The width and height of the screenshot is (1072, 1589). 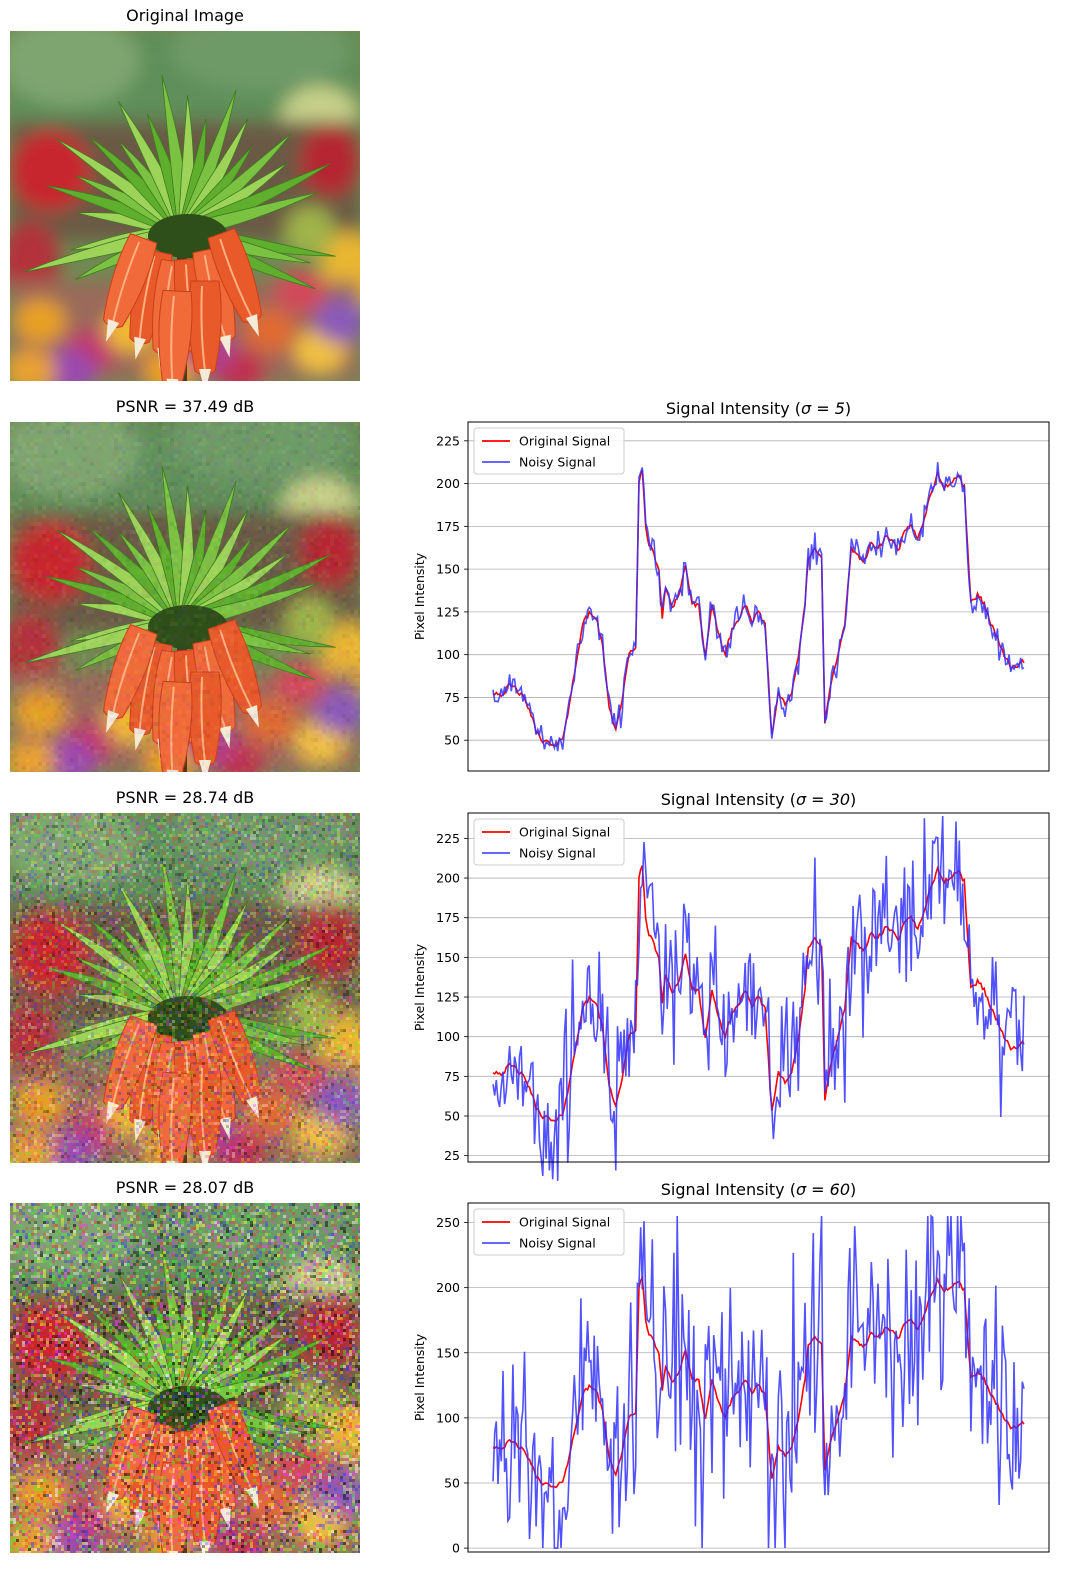 What do you see at coordinates (185, 597) in the screenshot?
I see `flower-image-sigma5` at bounding box center [185, 597].